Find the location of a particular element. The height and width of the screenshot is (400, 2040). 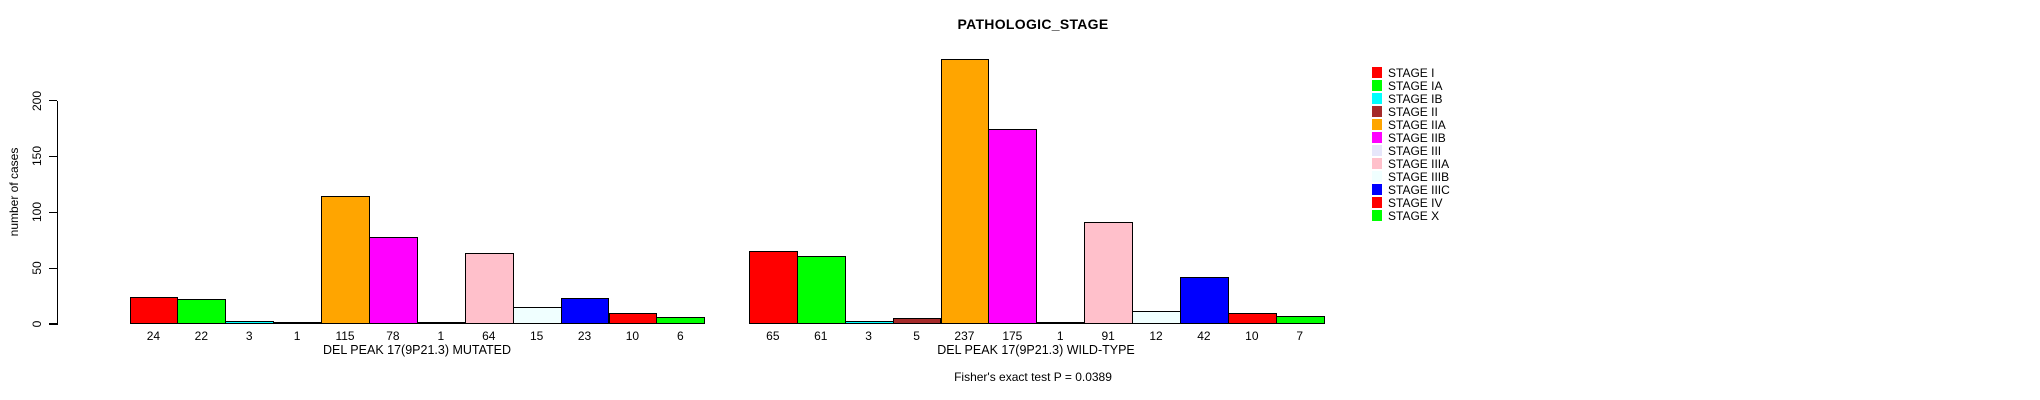

bar-value-label: 237 is located at coordinates (964, 336).